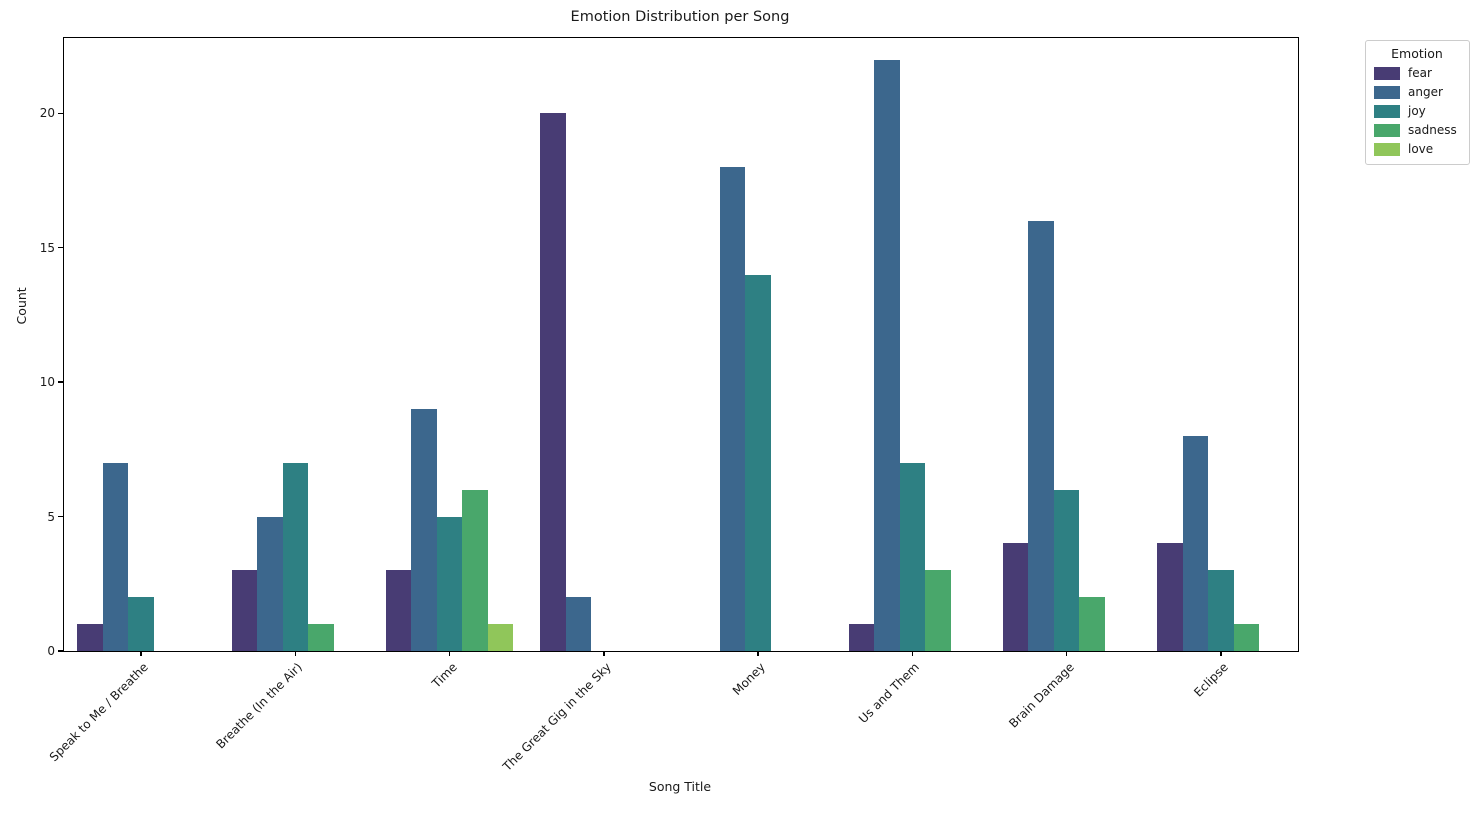  What do you see at coordinates (1387, 92) in the screenshot?
I see `anger-color-swatch` at bounding box center [1387, 92].